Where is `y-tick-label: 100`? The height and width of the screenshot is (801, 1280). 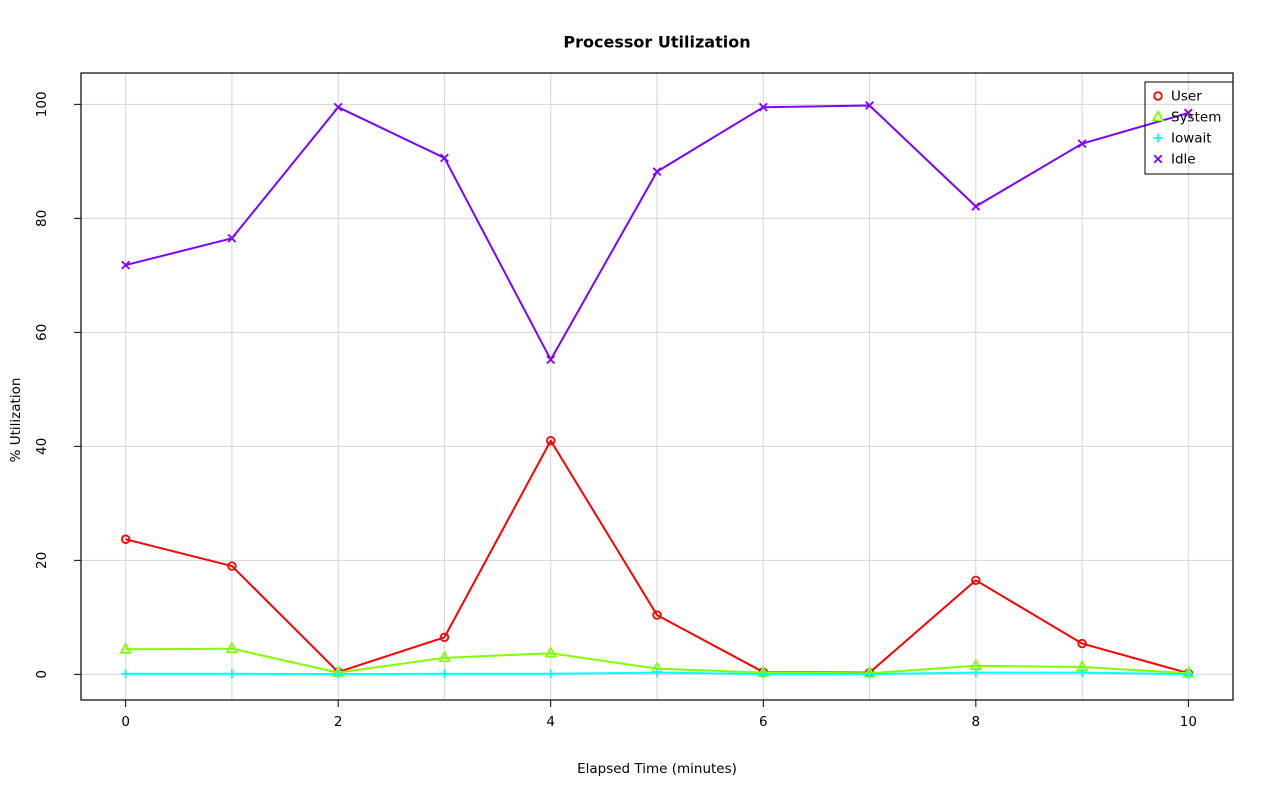 y-tick-label: 100 is located at coordinates (42, 104).